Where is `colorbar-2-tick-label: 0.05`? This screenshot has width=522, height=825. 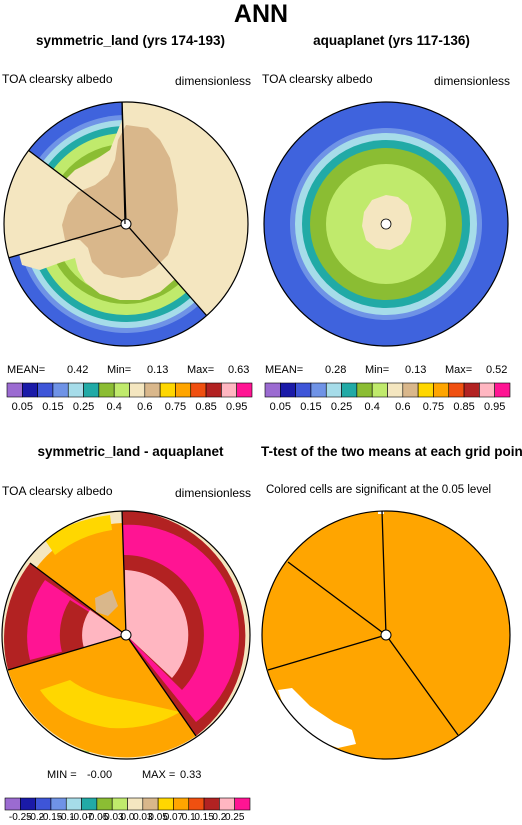
colorbar-2-tick-label: 0.05 is located at coordinates (280, 407).